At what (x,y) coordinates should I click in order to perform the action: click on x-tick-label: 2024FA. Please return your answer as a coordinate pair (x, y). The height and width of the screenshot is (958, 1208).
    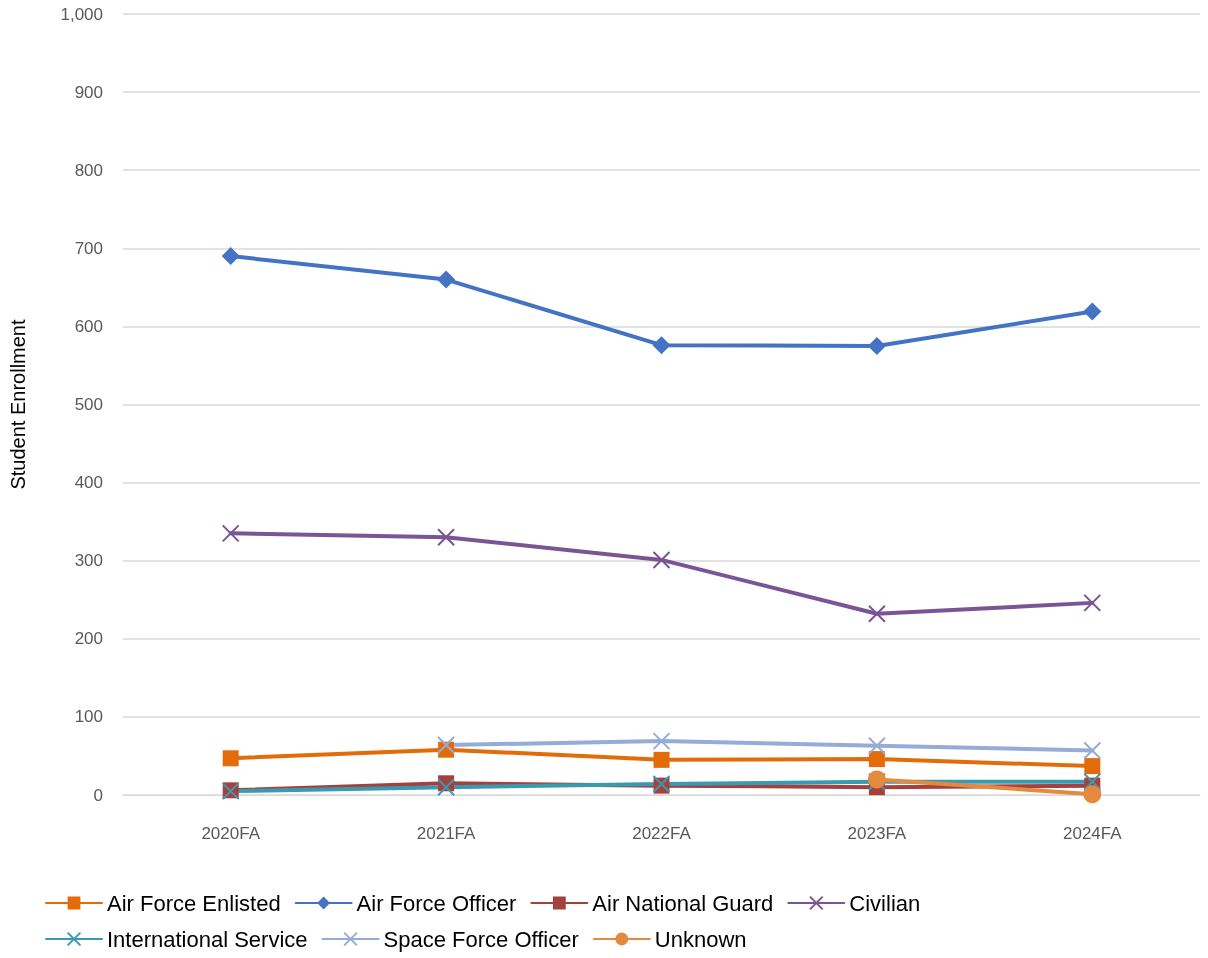
    Looking at the image, I should click on (1093, 833).